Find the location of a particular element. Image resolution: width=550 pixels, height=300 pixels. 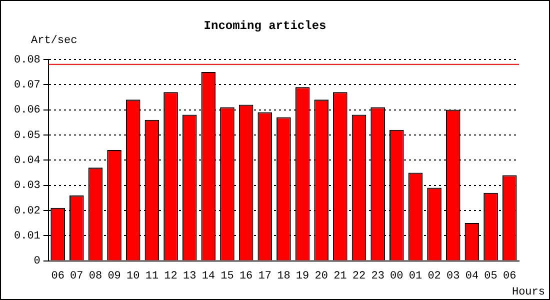

y-tick-label: 0.02 is located at coordinates (27, 211).